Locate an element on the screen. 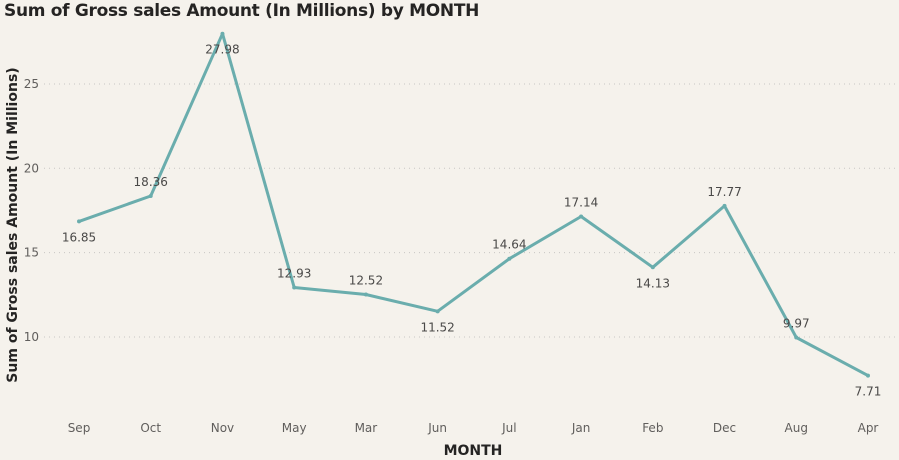 The width and height of the screenshot is (899, 460). x-tick-label: Feb is located at coordinates (652, 428).